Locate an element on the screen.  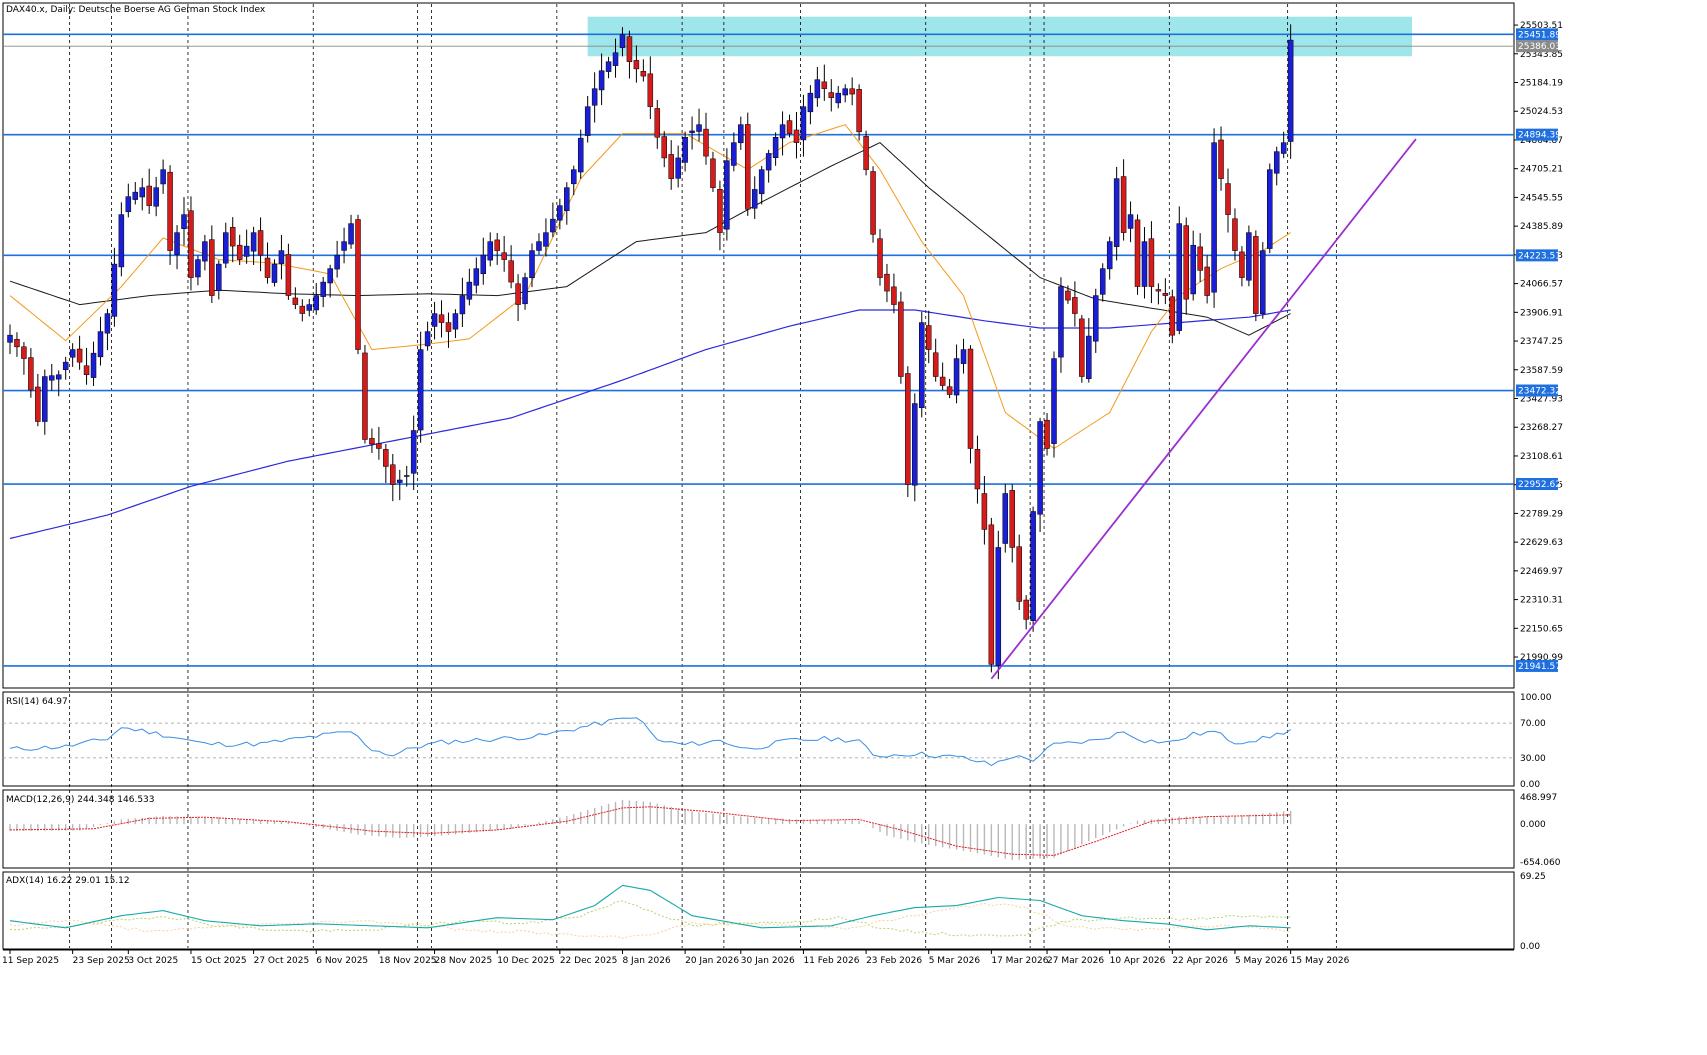
adx-main-line is located at coordinates (650, 907).